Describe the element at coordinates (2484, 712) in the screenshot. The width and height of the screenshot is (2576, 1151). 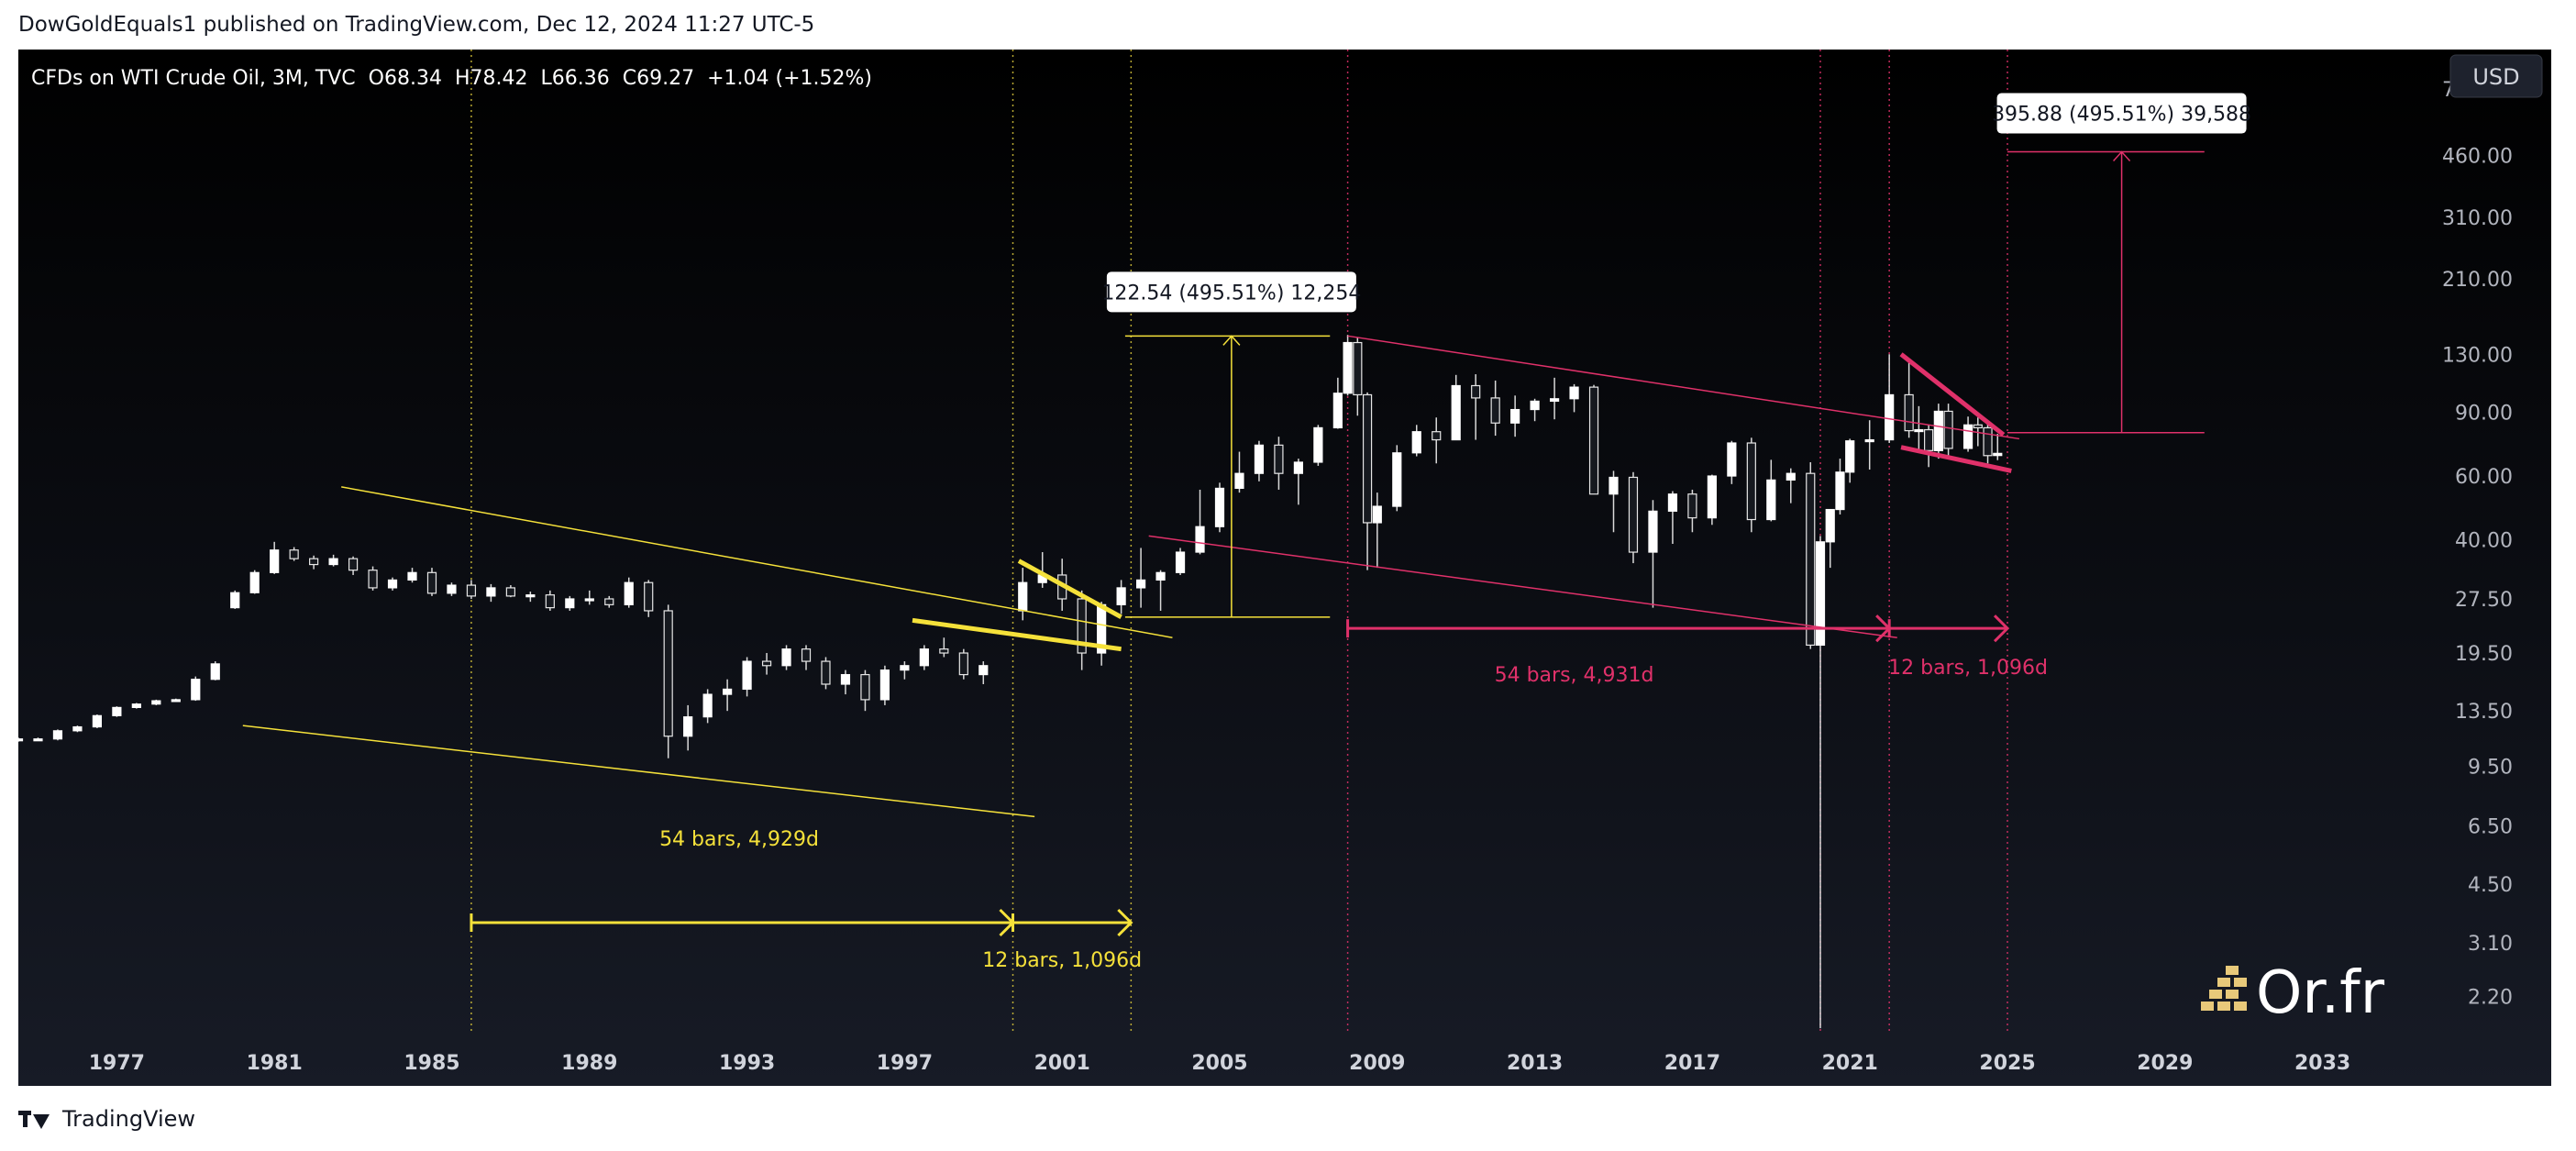
I see `price-tick-label: 13.50` at that location.